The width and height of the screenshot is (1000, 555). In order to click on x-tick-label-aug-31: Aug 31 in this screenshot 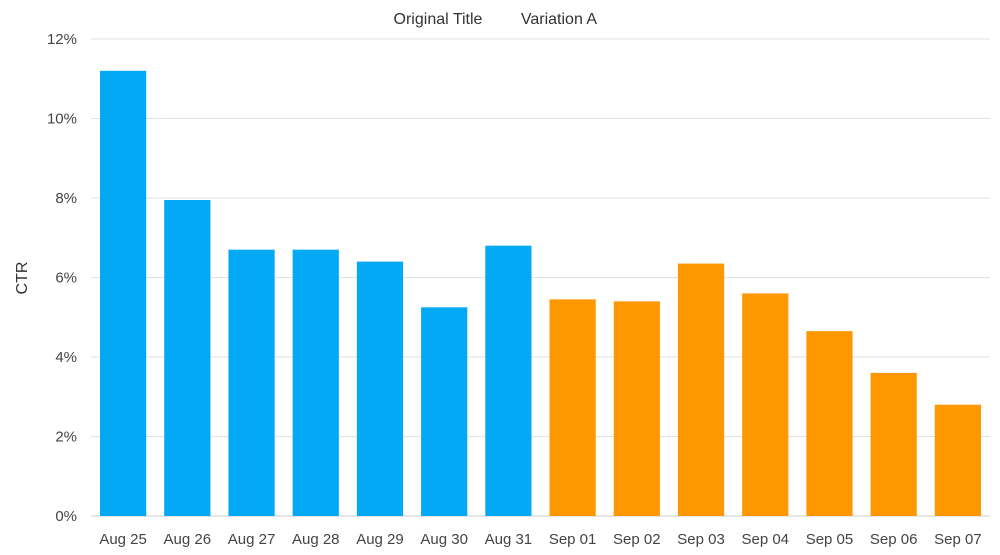, I will do `click(509, 539)`.